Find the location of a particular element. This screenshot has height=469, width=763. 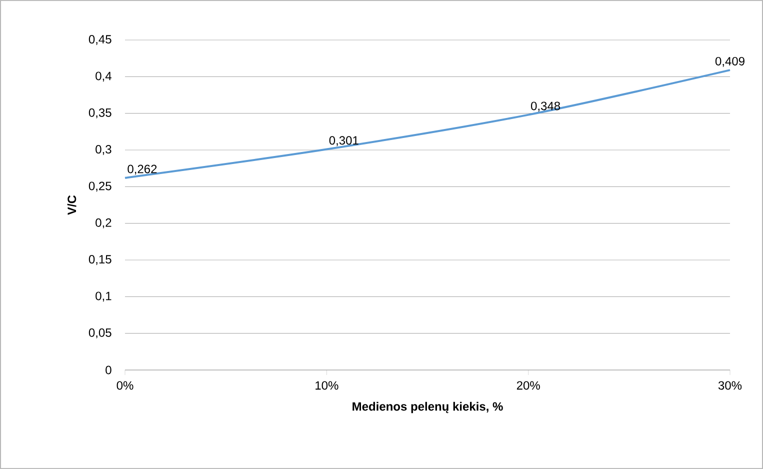

x-tick-label: 0% is located at coordinates (125, 385).